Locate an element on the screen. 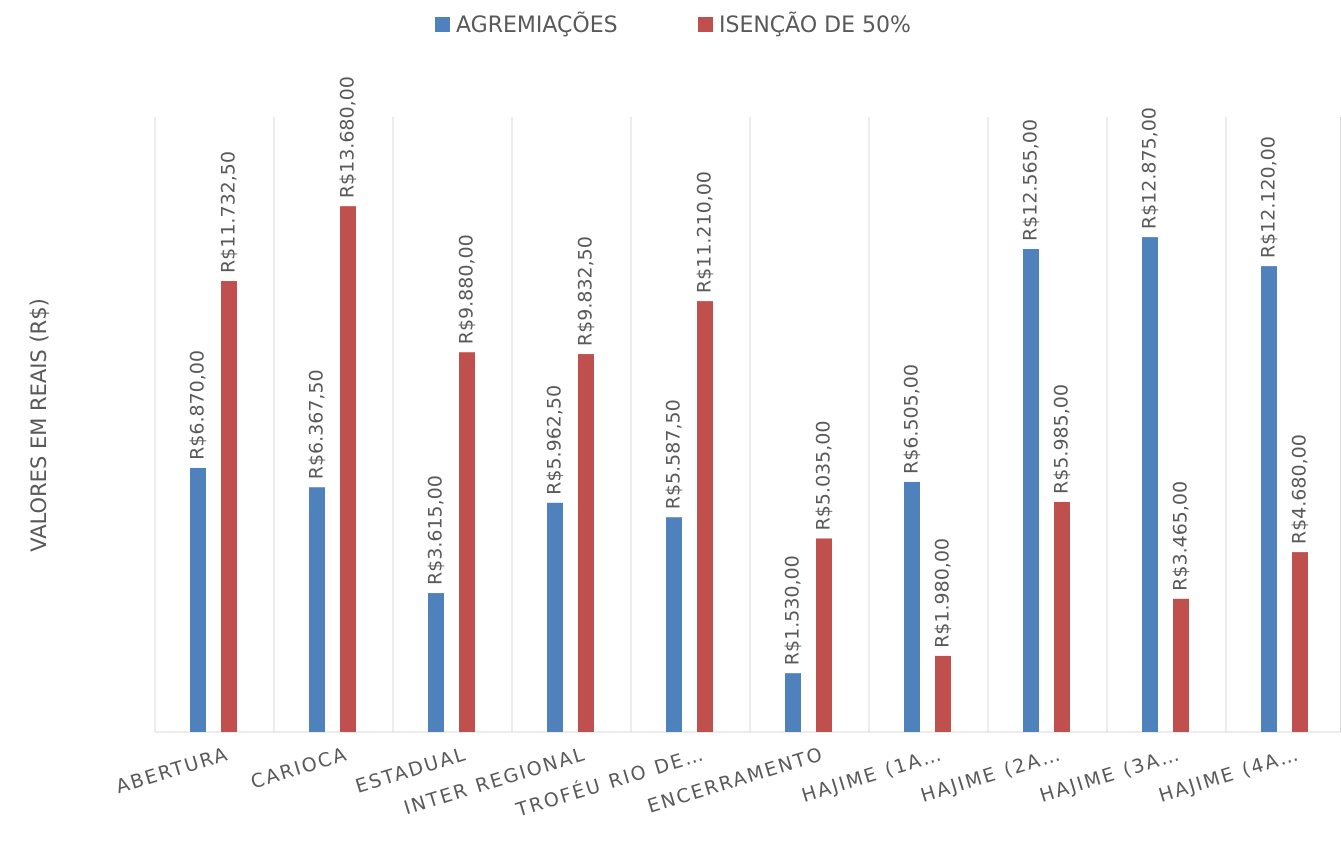  legend-label: ISENÇÃO DE 50% is located at coordinates (815, 24).